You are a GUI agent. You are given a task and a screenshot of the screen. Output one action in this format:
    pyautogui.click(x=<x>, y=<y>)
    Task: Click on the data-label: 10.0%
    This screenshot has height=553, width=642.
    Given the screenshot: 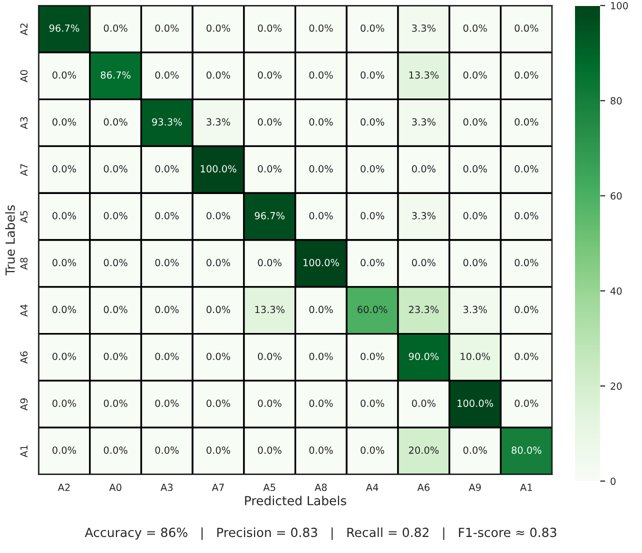 What is the action you would take?
    pyautogui.click(x=475, y=356)
    